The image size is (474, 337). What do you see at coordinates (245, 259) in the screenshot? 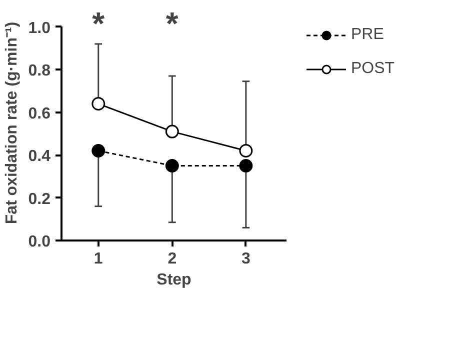
I see `x-tick-label: 3` at bounding box center [245, 259].